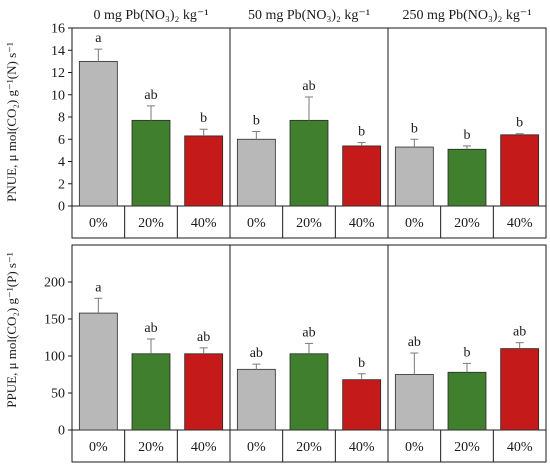 The height and width of the screenshot is (469, 550). I want to click on y-tick-label: 14, so click(58, 51).